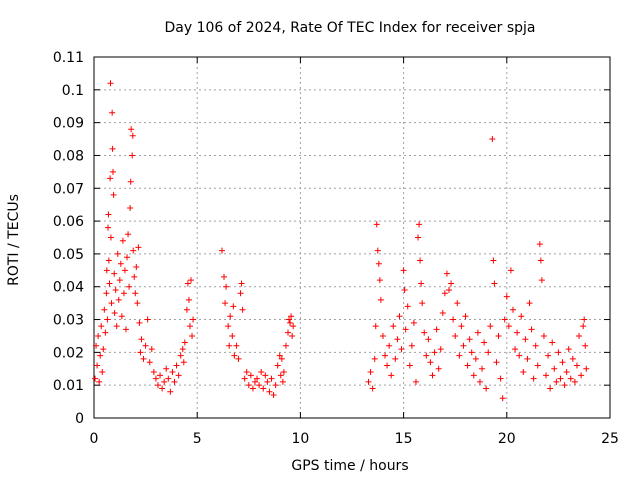  Describe the element at coordinates (68, 58) in the screenshot. I see `y-tick-label: 0.11` at that location.